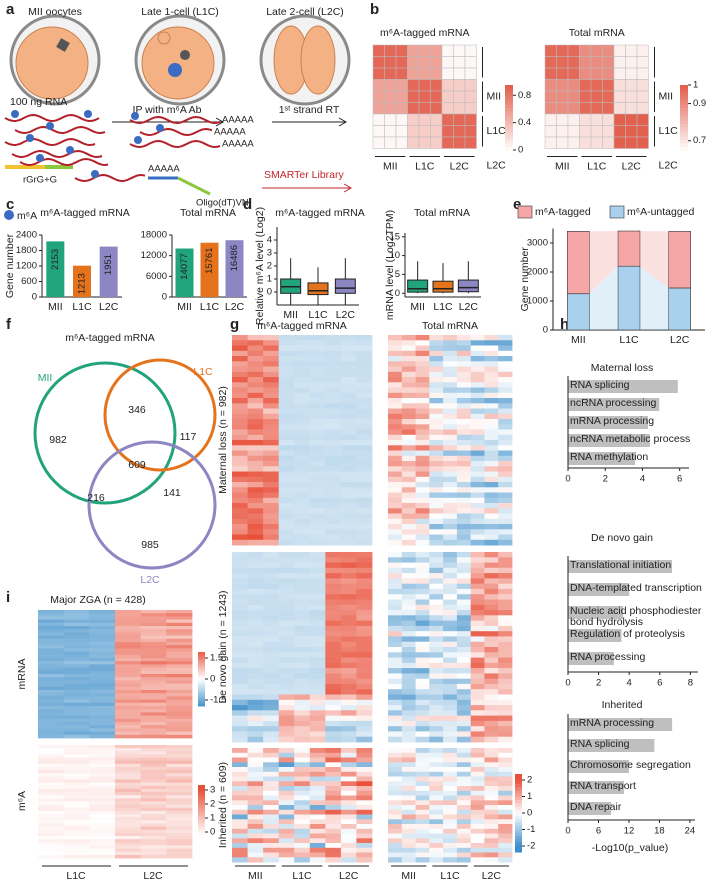  What do you see at coordinates (684, 87) in the screenshot?
I see `colorbar-step` at bounding box center [684, 87].